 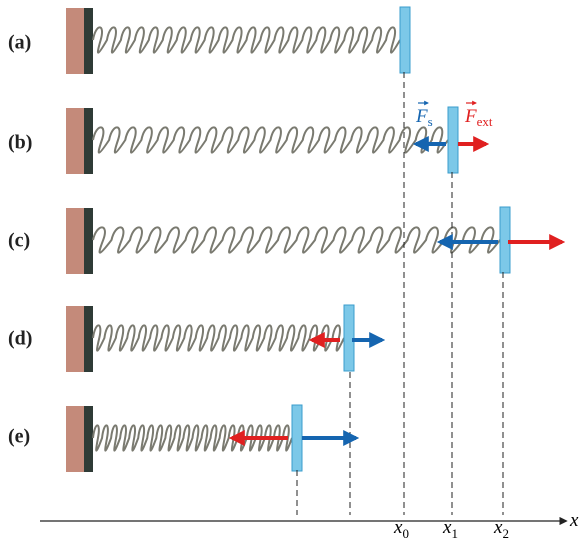 I want to click on row-label: (c), so click(x=19, y=241).